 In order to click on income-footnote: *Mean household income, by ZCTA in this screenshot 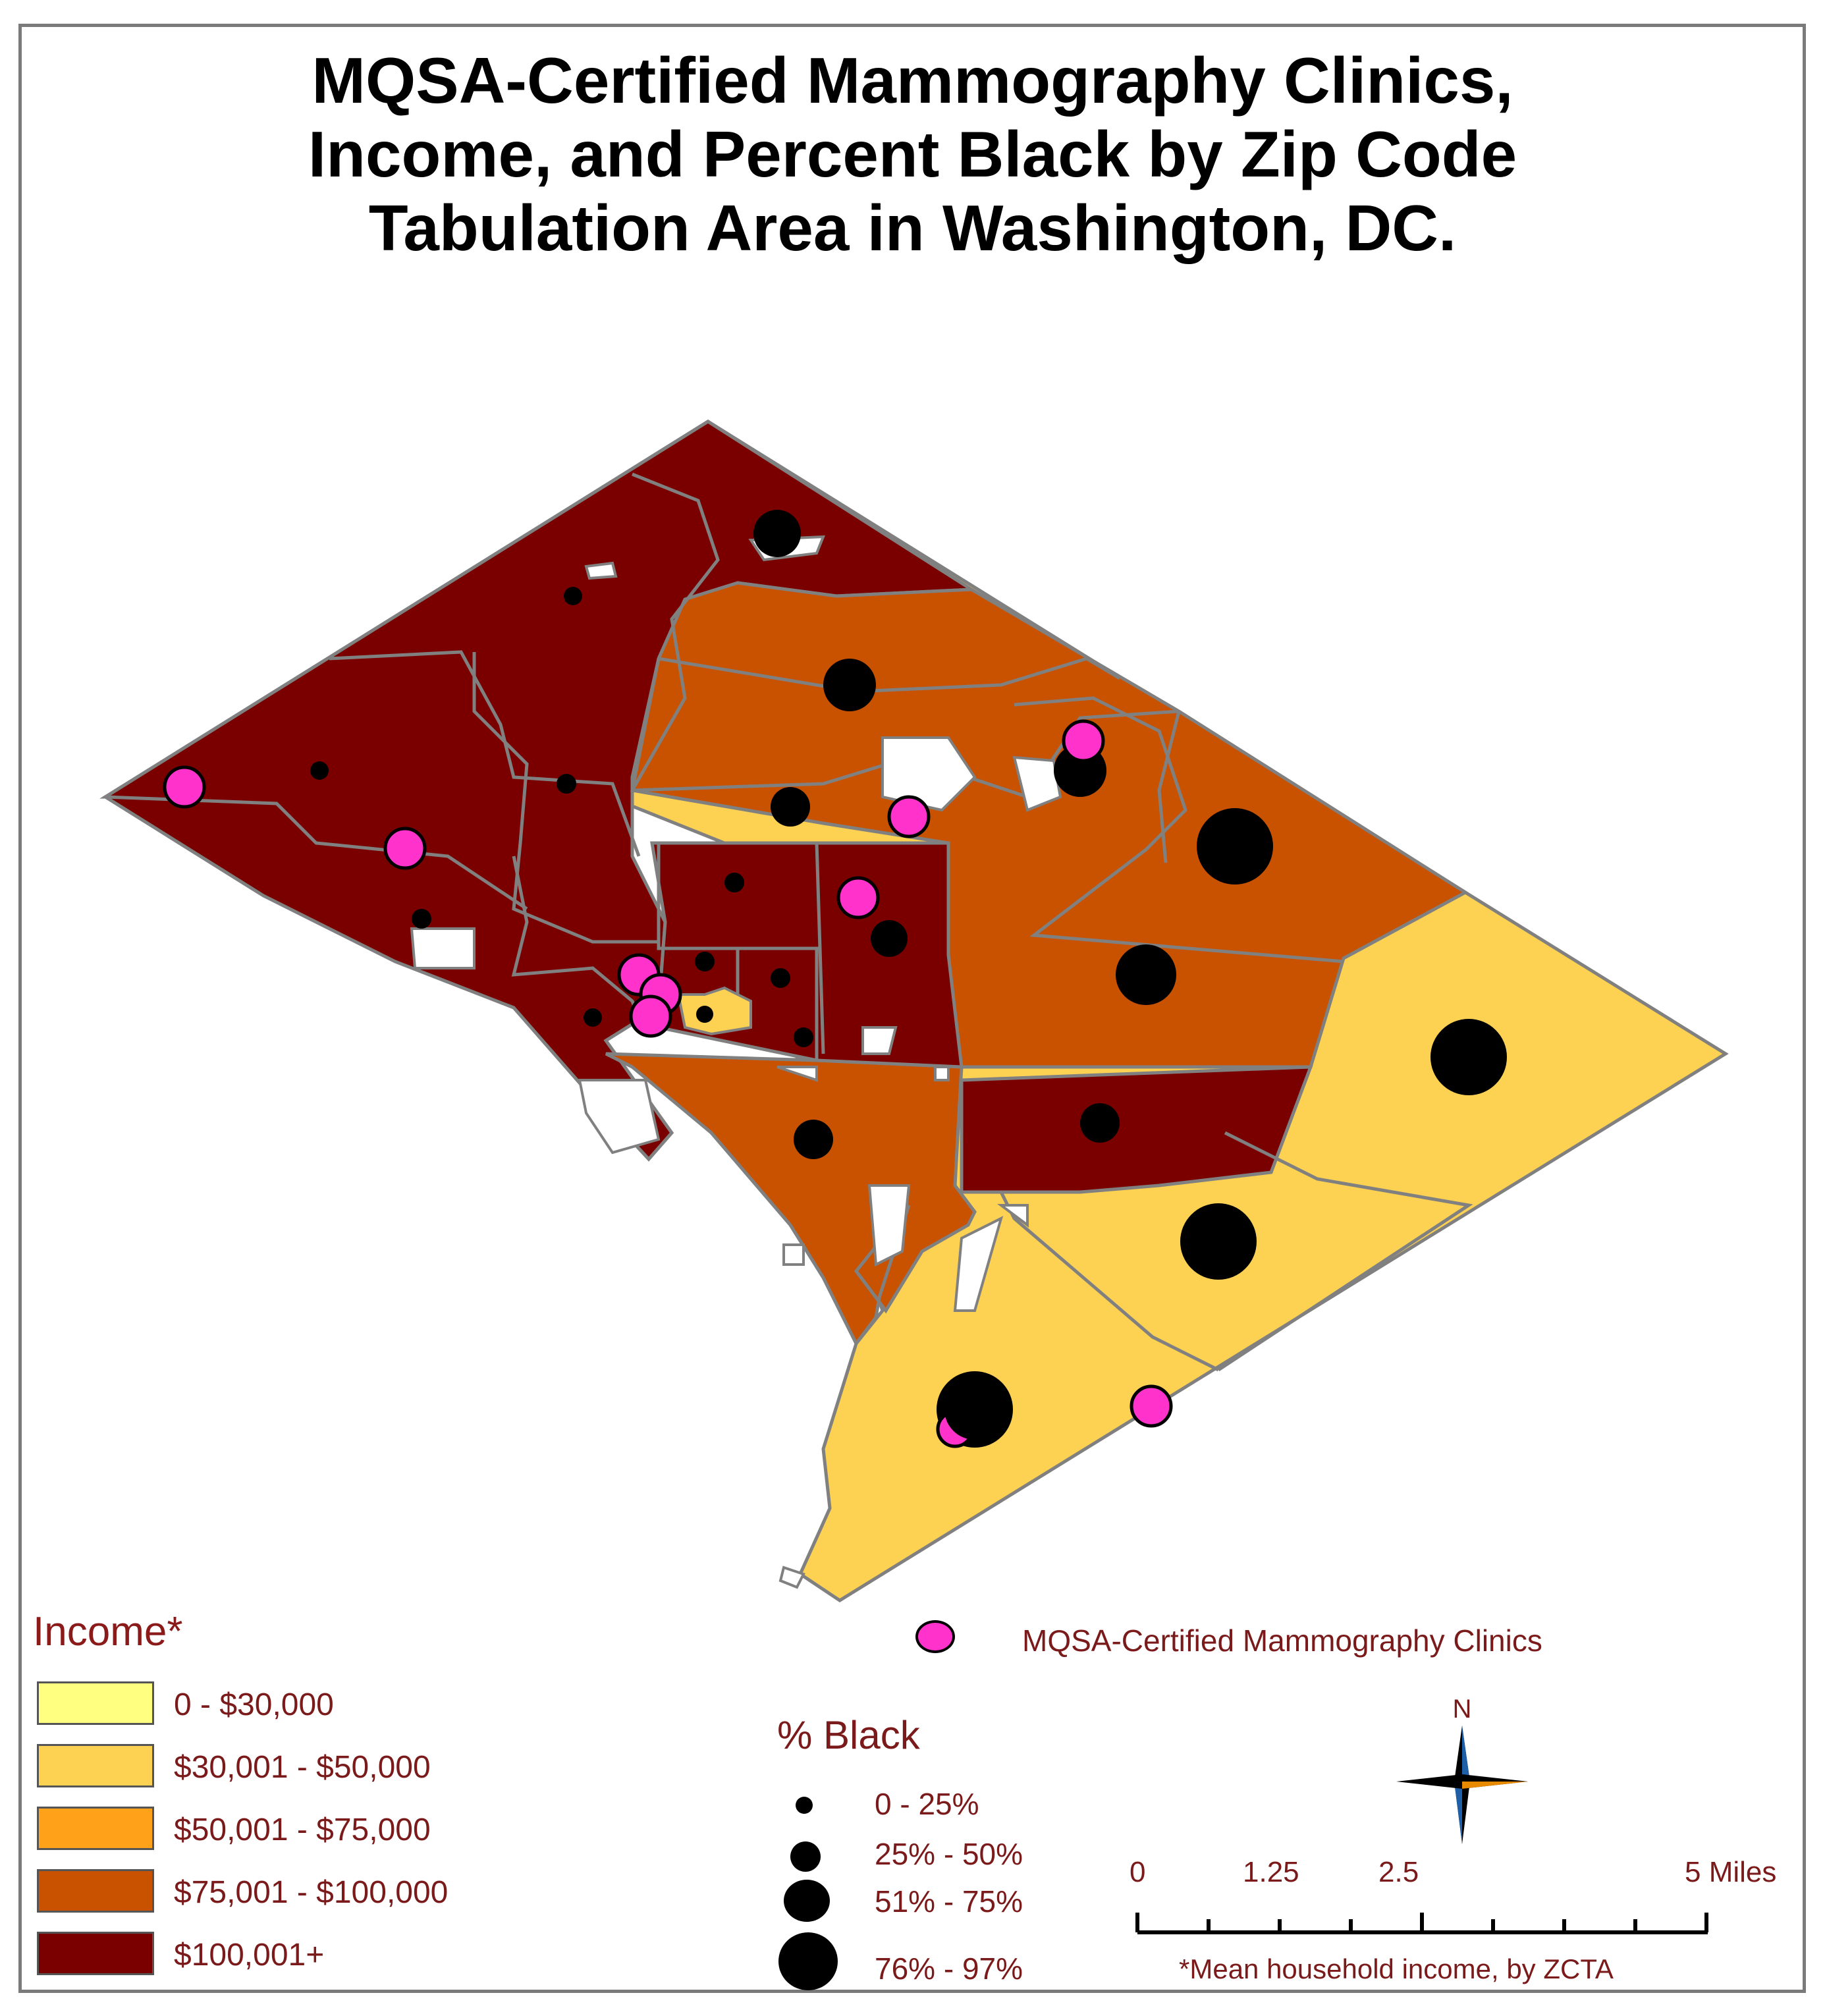, I will do `click(1397, 1968)`.